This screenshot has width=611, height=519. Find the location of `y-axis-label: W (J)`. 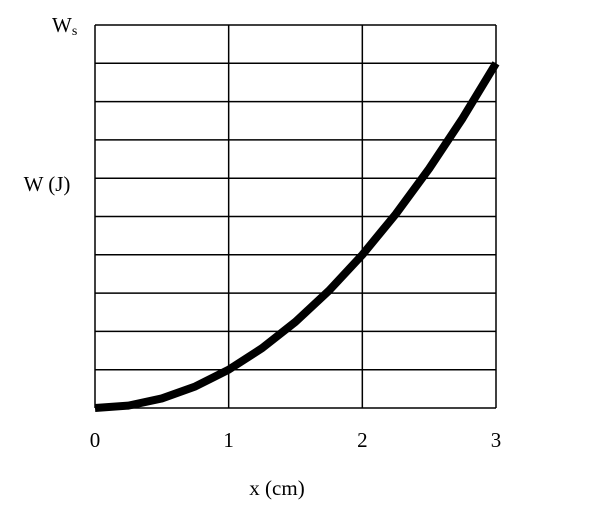

y-axis-label: W (J) is located at coordinates (47, 184).